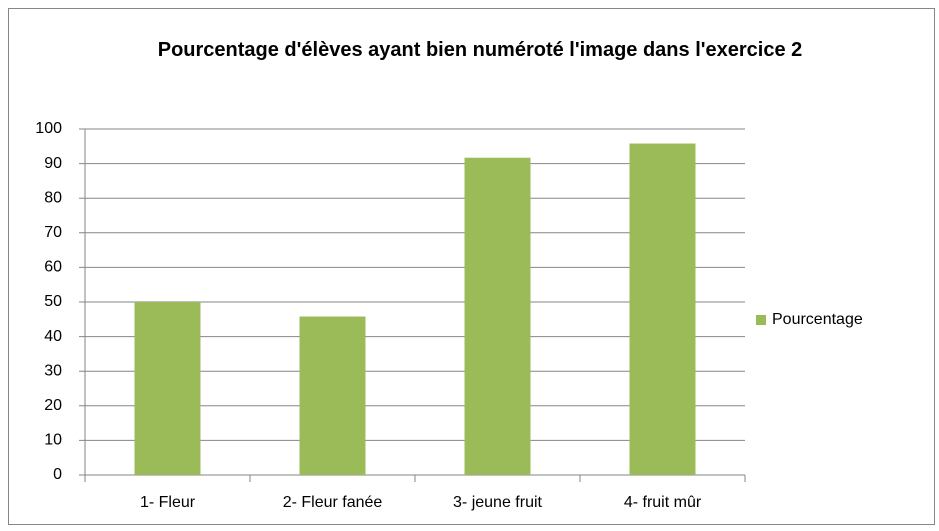 Image resolution: width=939 pixels, height=531 pixels. I want to click on legend-swatch, so click(761, 320).